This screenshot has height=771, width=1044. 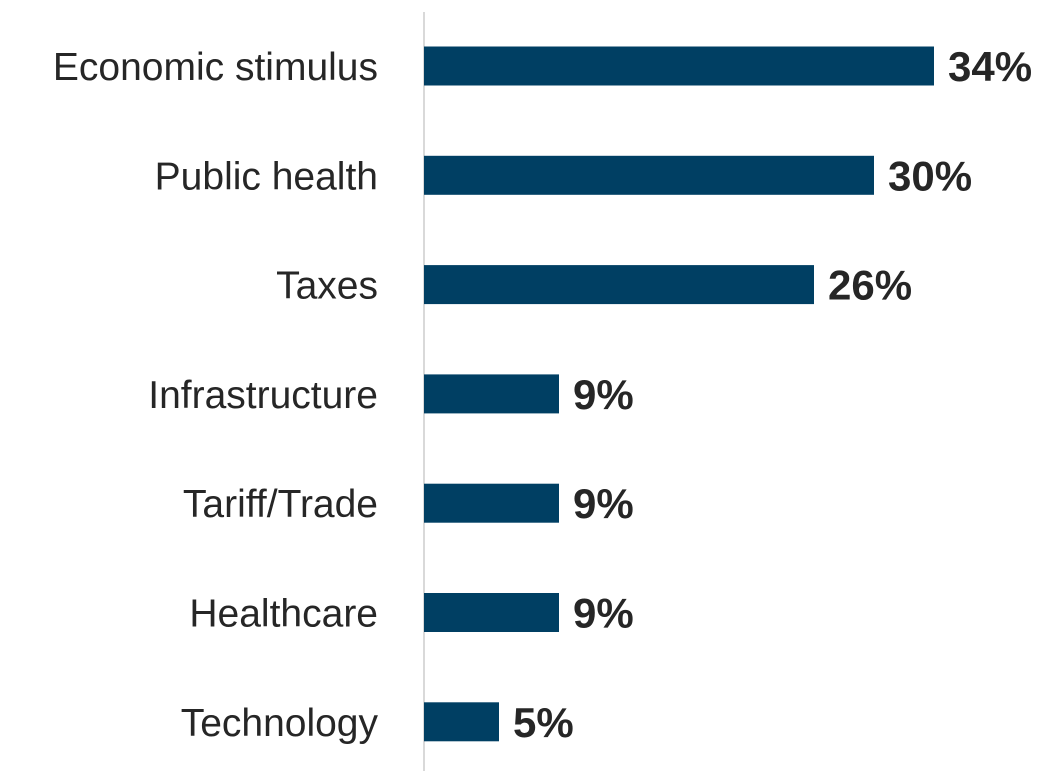 What do you see at coordinates (679, 66) in the screenshot?
I see `bar-economic-stimulus` at bounding box center [679, 66].